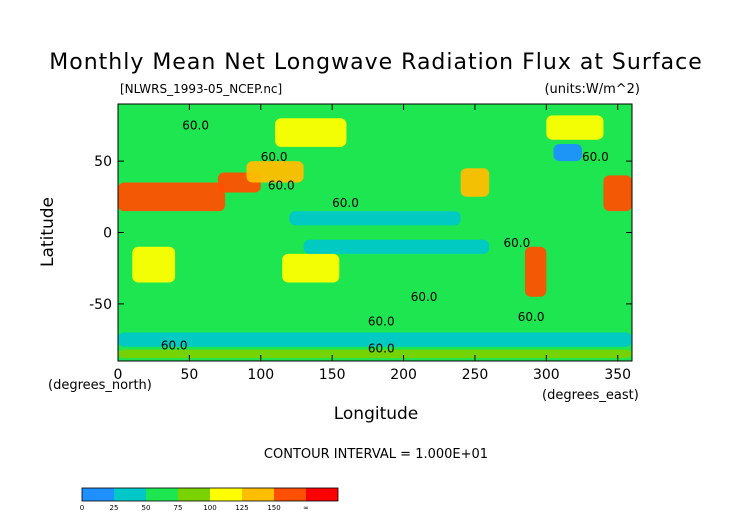 The image size is (752, 532). Describe the element at coordinates (273, 508) in the screenshot. I see `colorbar-label: 150` at that location.